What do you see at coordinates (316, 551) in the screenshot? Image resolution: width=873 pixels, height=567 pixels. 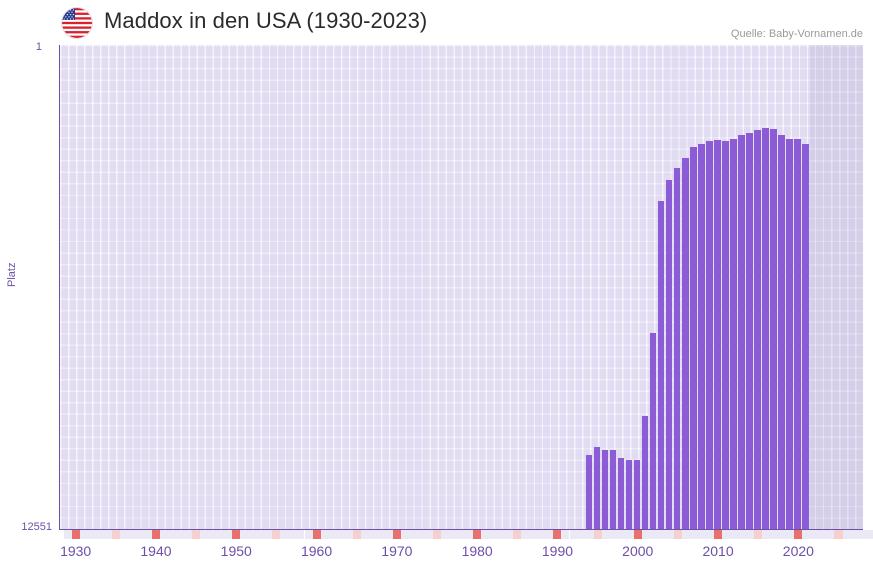 I see `x-axis-label: 1960` at bounding box center [316, 551].